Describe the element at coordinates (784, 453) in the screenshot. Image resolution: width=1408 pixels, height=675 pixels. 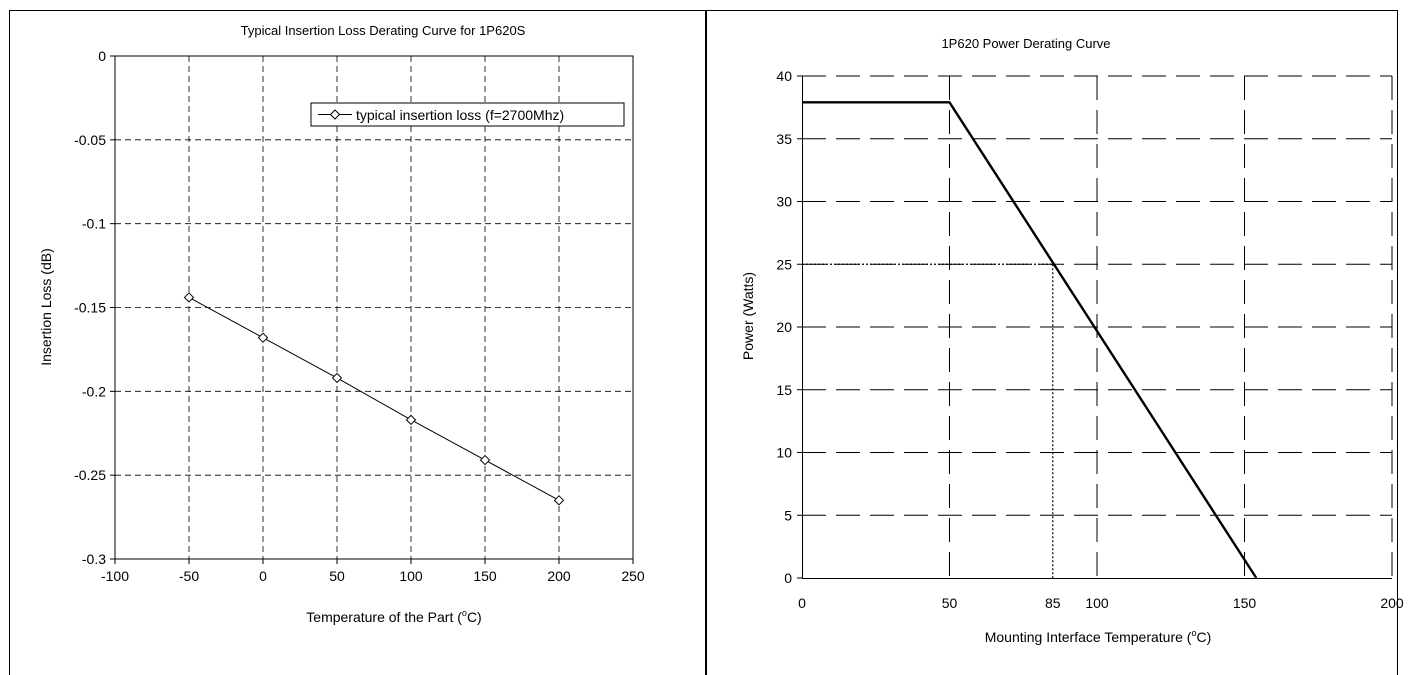
I see `chart2-y-tick-label: 10` at that location.